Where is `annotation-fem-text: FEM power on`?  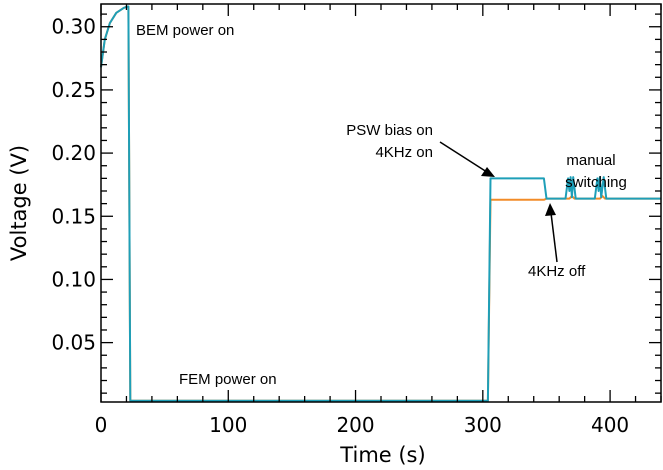
annotation-fem-text: FEM power on is located at coordinates (228, 379).